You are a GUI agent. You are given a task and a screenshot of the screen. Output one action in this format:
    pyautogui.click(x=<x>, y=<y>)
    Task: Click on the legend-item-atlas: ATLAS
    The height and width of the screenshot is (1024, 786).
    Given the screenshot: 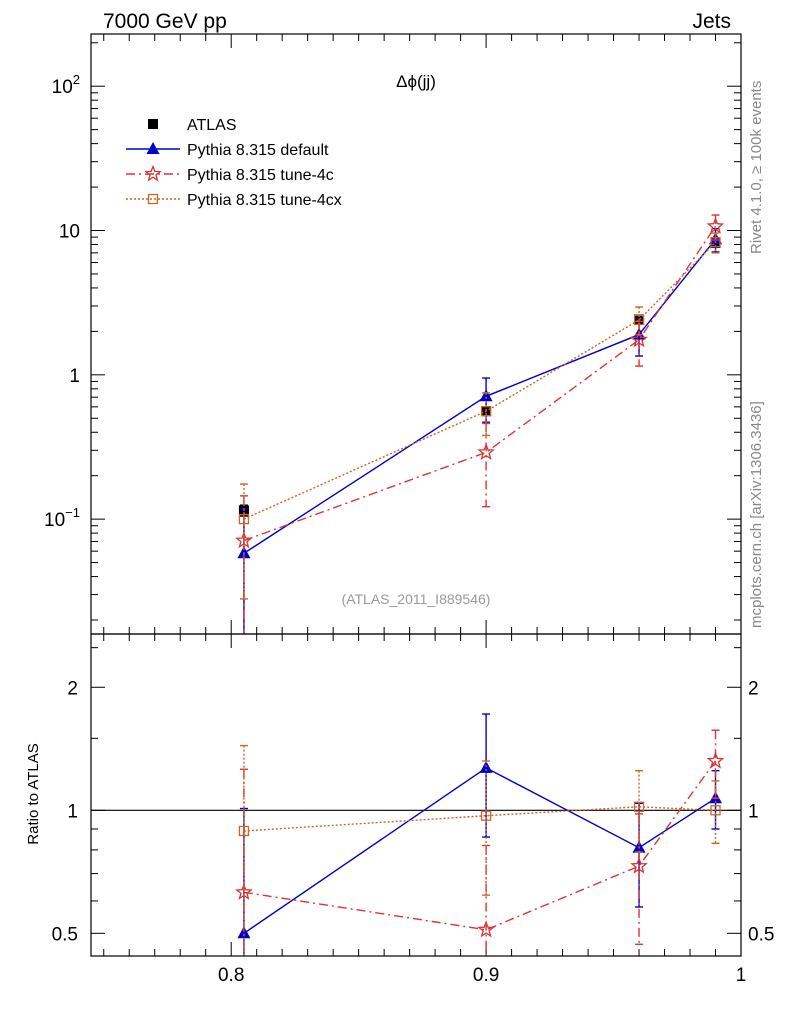 What is the action you would take?
    pyautogui.click(x=192, y=125)
    